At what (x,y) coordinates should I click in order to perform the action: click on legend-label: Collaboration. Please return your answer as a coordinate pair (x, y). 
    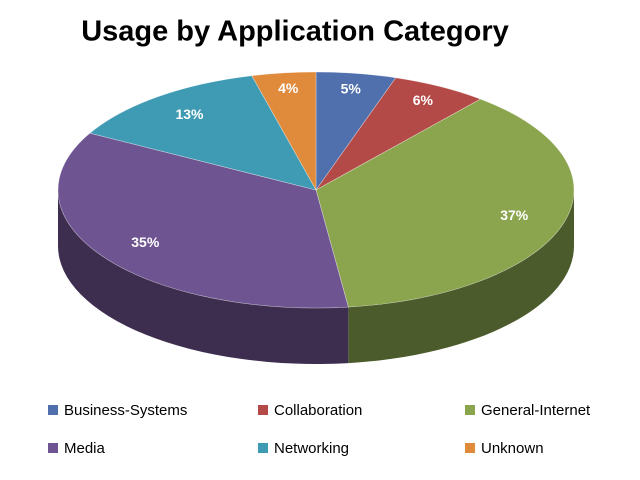
    Looking at the image, I should click on (318, 410).